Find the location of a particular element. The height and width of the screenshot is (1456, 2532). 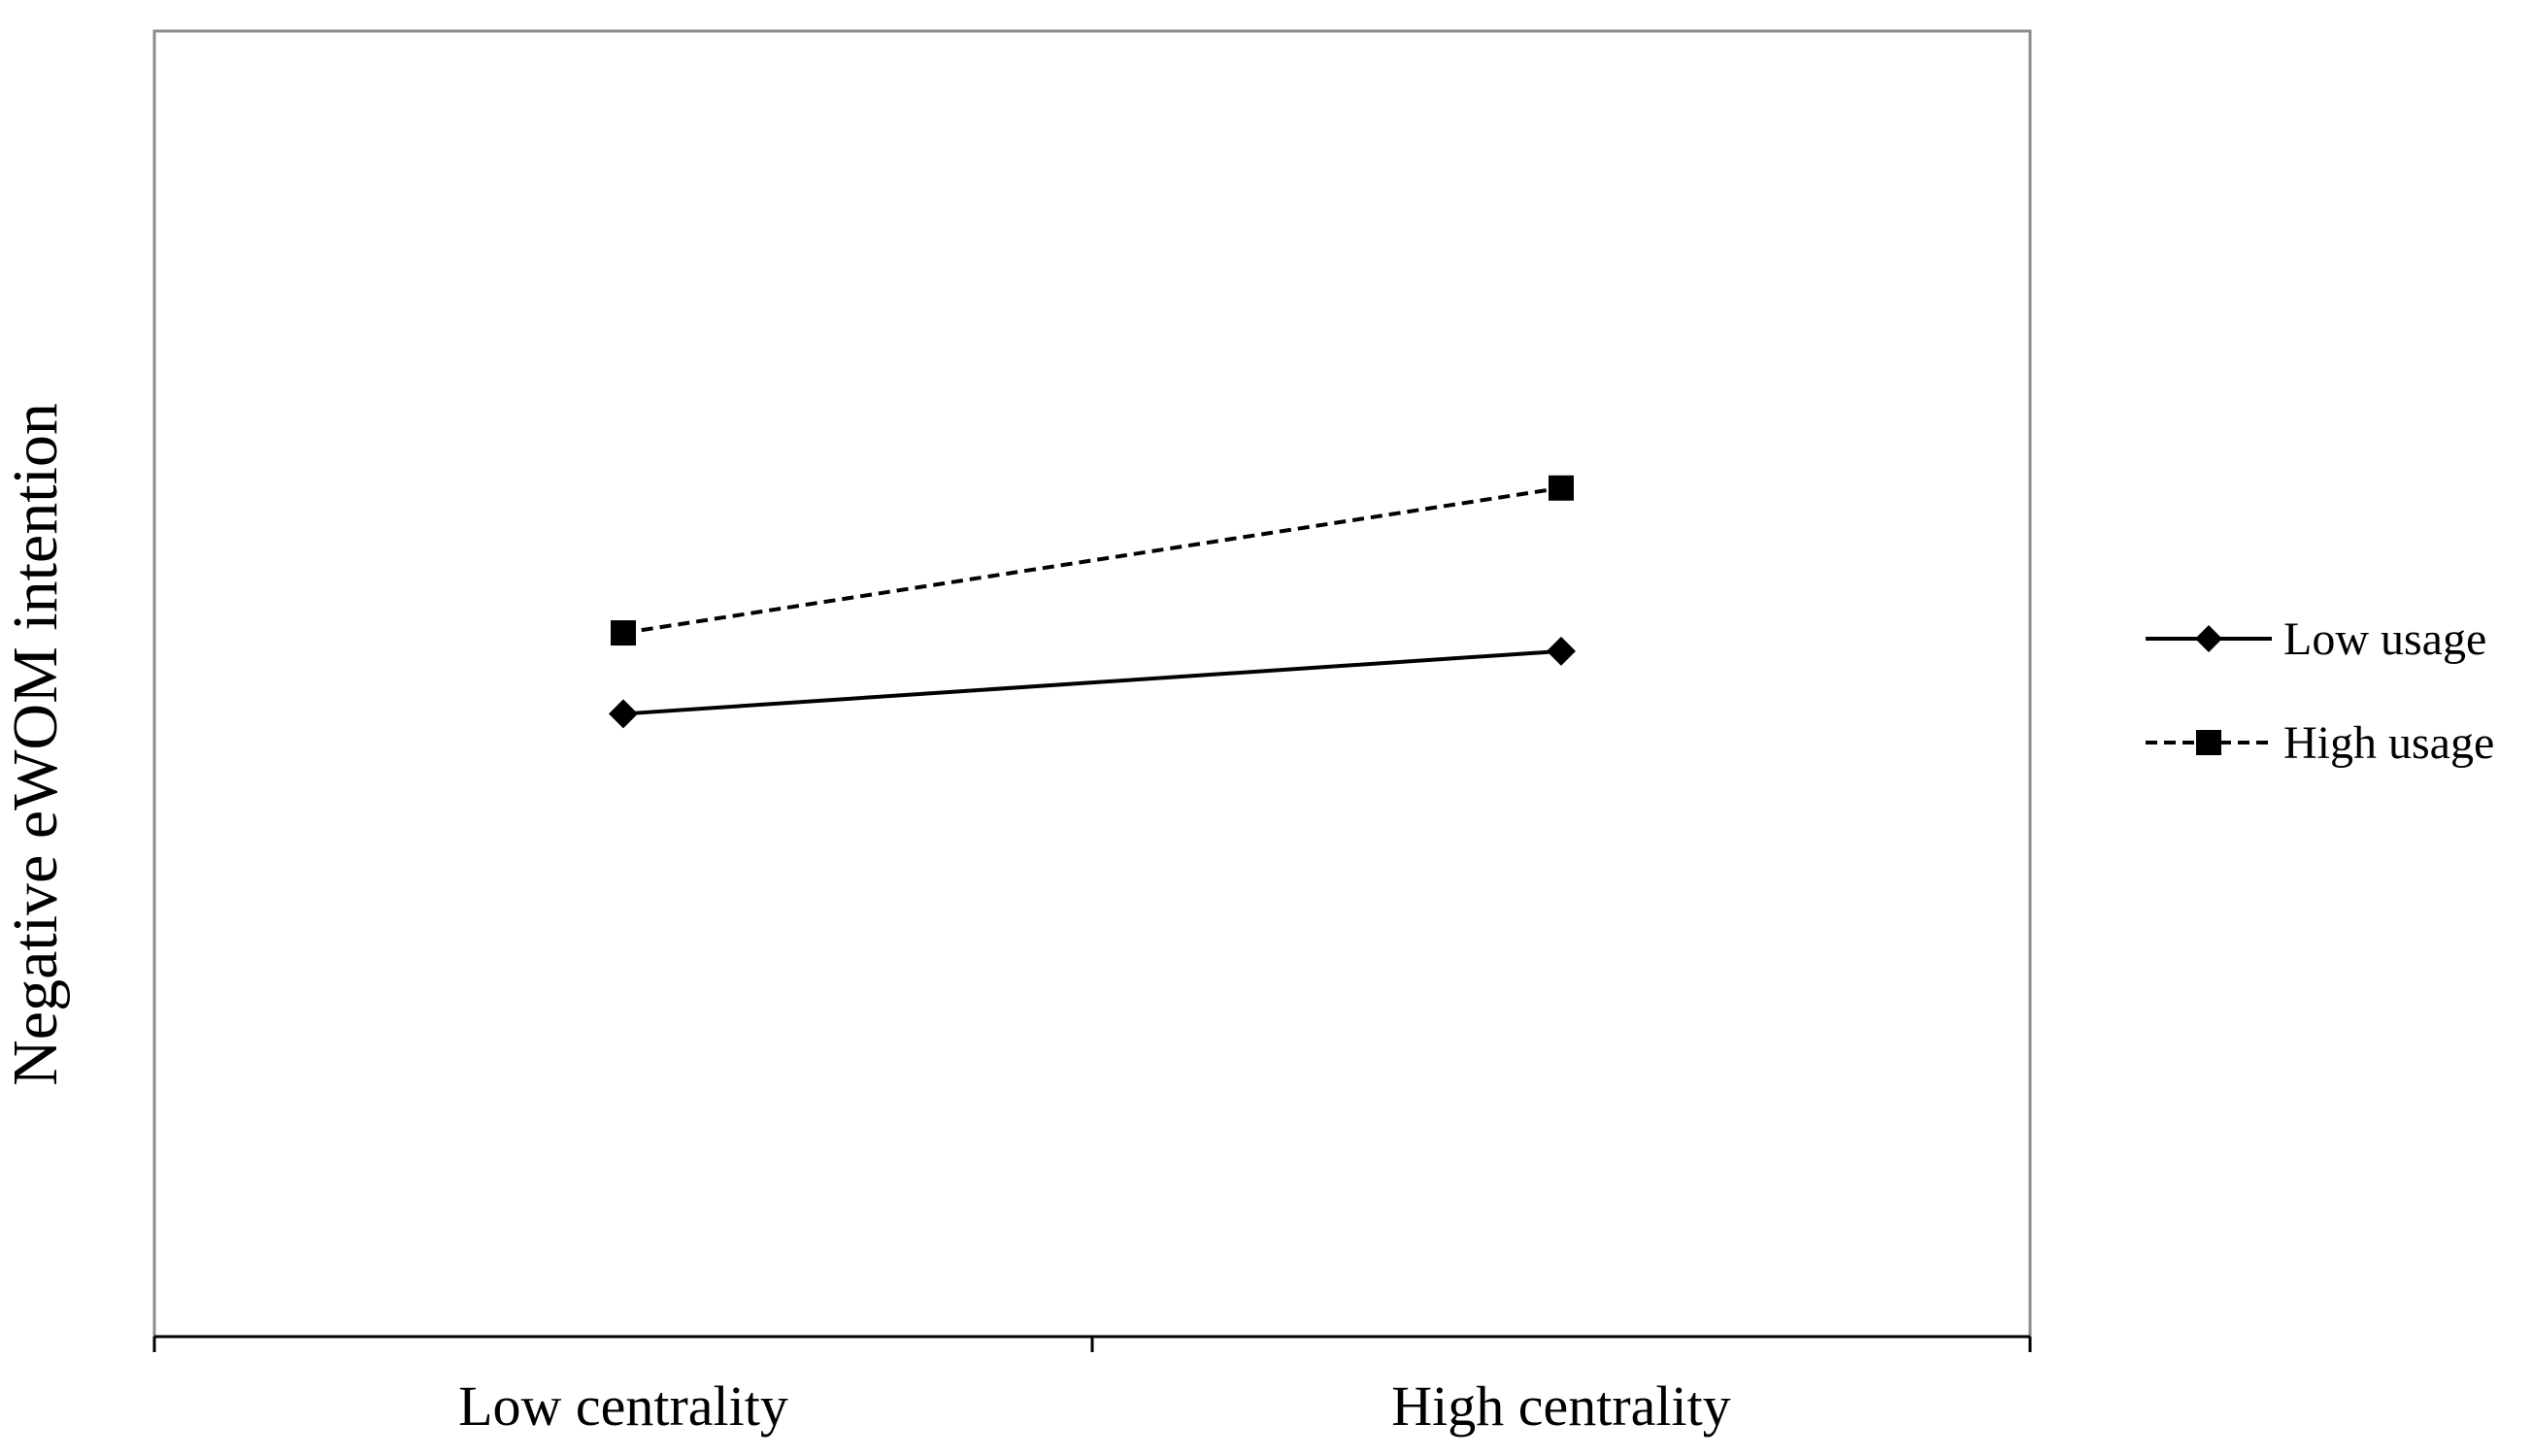

legend-item: Low usage is located at coordinates (2316, 639).